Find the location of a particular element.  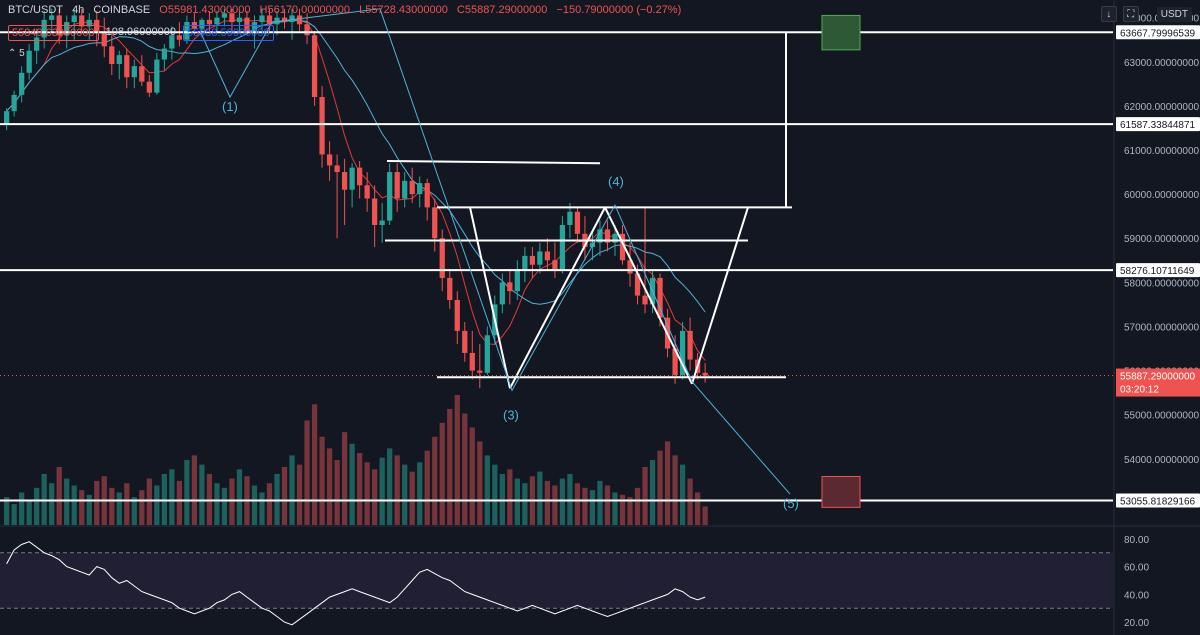

price-axis is located at coordinates (1157, 317).